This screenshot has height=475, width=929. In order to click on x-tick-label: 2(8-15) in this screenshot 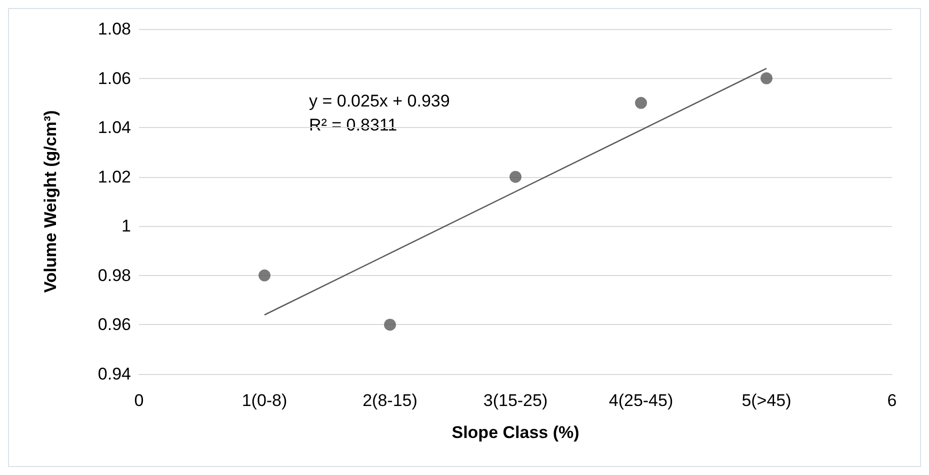, I will do `click(390, 400)`.